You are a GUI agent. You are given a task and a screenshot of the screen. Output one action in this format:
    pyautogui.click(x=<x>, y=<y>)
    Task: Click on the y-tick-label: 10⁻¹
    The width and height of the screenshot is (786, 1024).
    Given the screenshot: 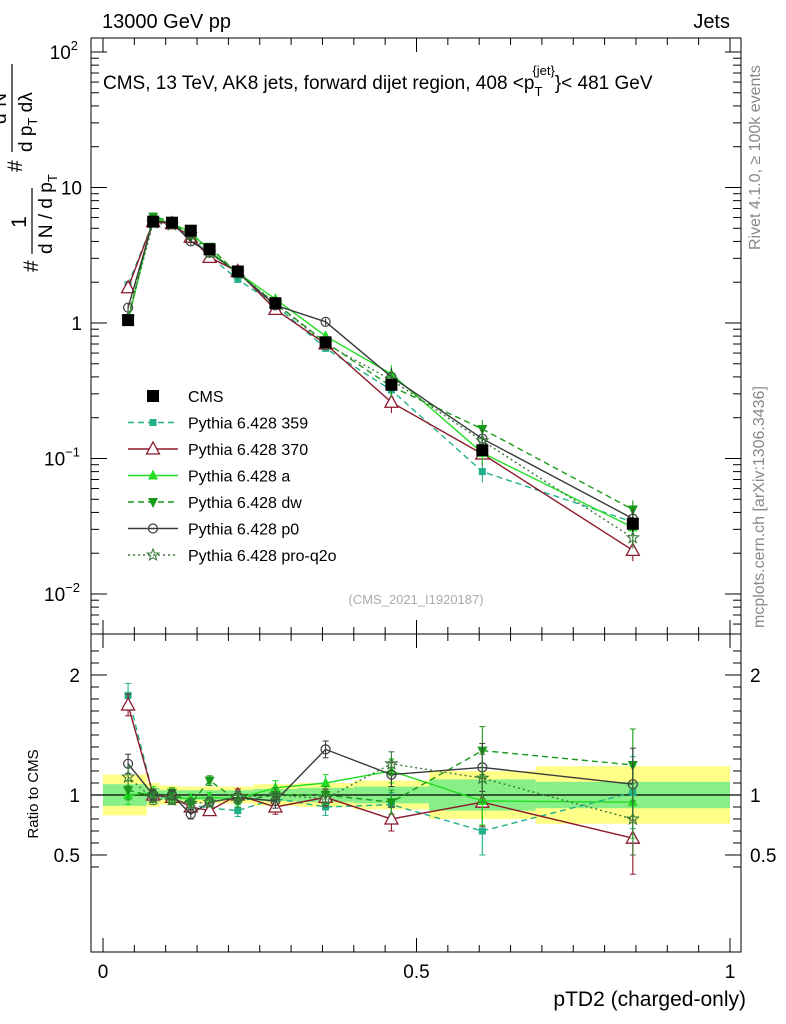 What is the action you would take?
    pyautogui.click(x=62, y=458)
    